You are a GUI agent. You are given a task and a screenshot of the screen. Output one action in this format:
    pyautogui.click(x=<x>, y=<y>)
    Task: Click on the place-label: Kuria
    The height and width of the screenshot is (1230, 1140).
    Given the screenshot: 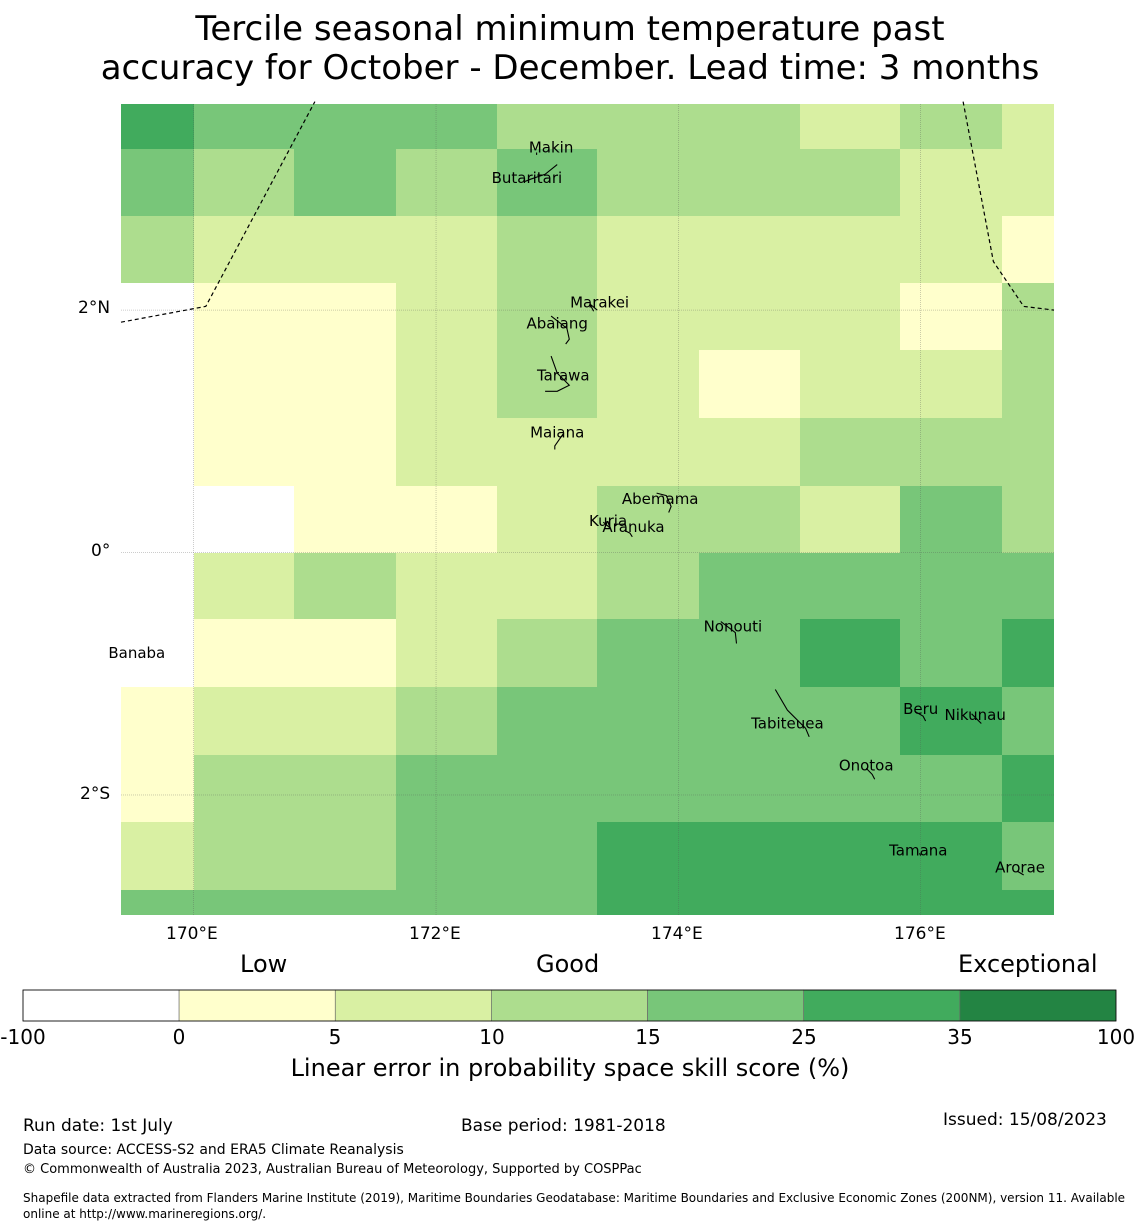 What is the action you would take?
    pyautogui.click(x=608, y=521)
    